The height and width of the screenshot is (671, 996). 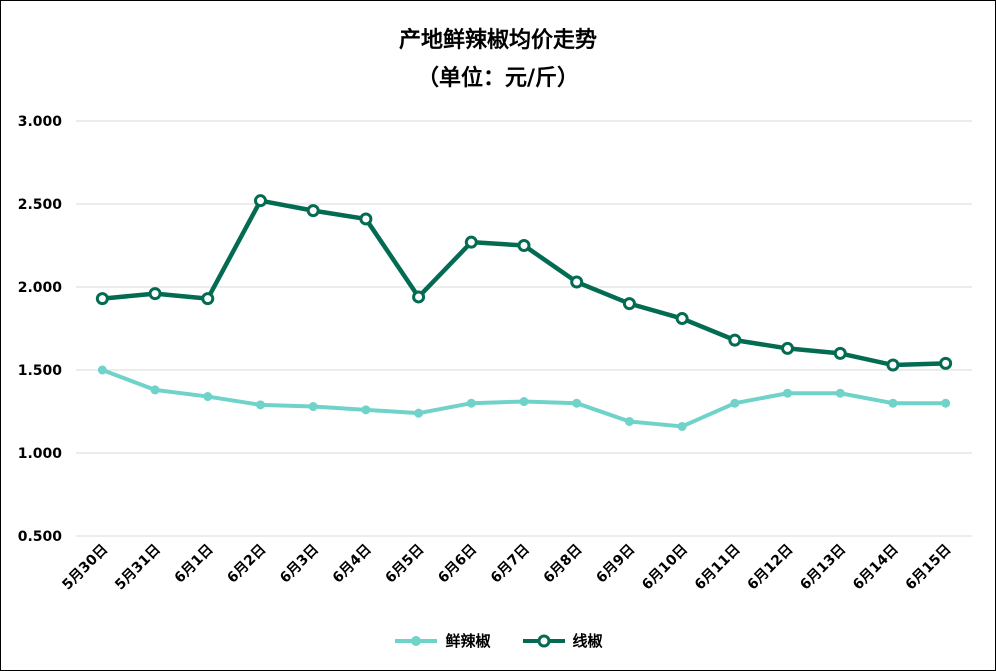 What do you see at coordinates (457, 564) in the screenshot?
I see `x-tick-label: 6月6日` at bounding box center [457, 564].